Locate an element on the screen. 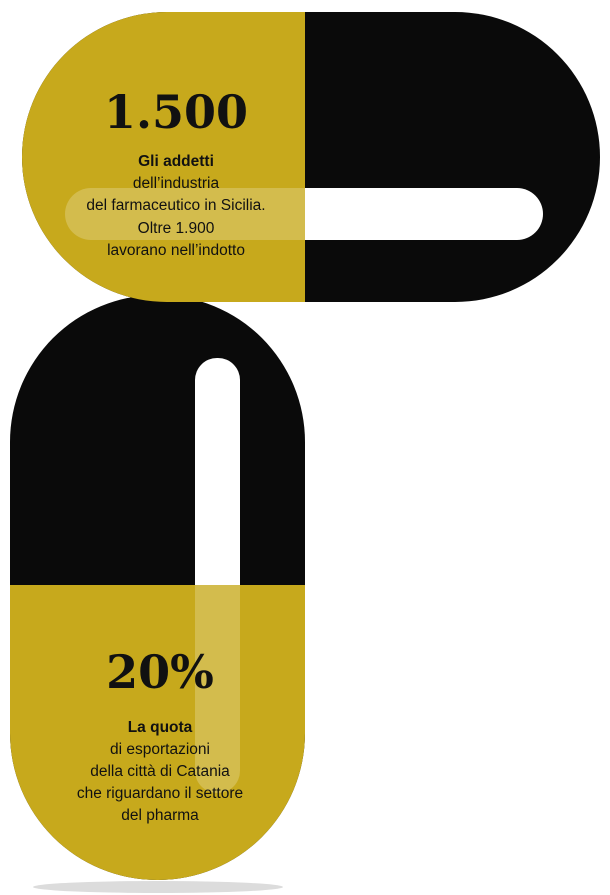 Image resolution: width=610 pixels, height=895 pixels. text-line: Oltre 1.900 is located at coordinates (176, 228).